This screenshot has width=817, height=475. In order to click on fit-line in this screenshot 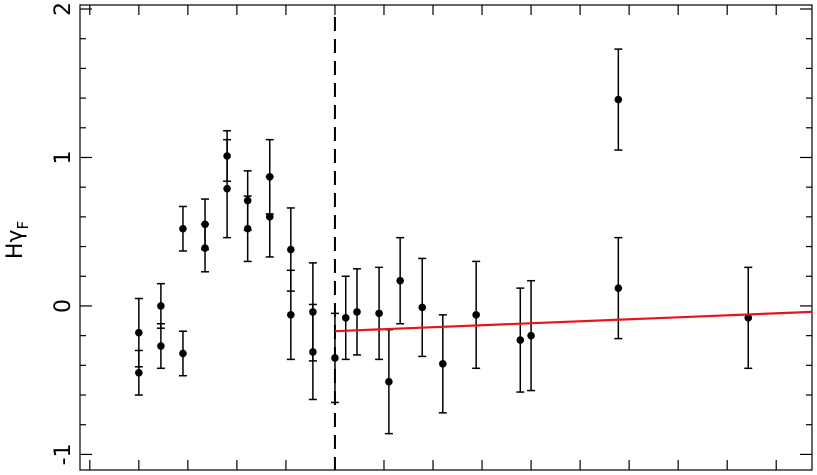, I will do `click(573, 321)`.